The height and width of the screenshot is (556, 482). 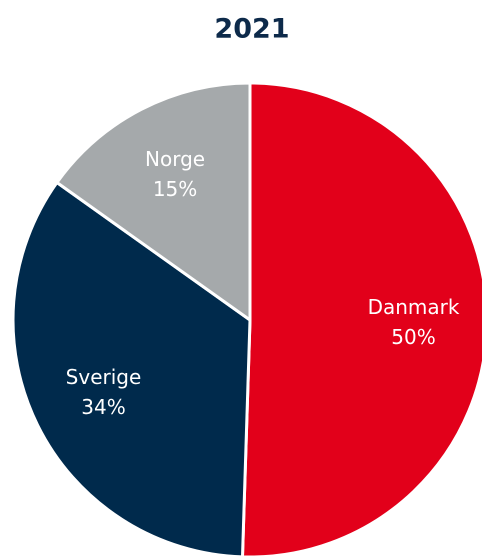 What do you see at coordinates (104, 377) in the screenshot?
I see `slice-label: Sverige` at bounding box center [104, 377].